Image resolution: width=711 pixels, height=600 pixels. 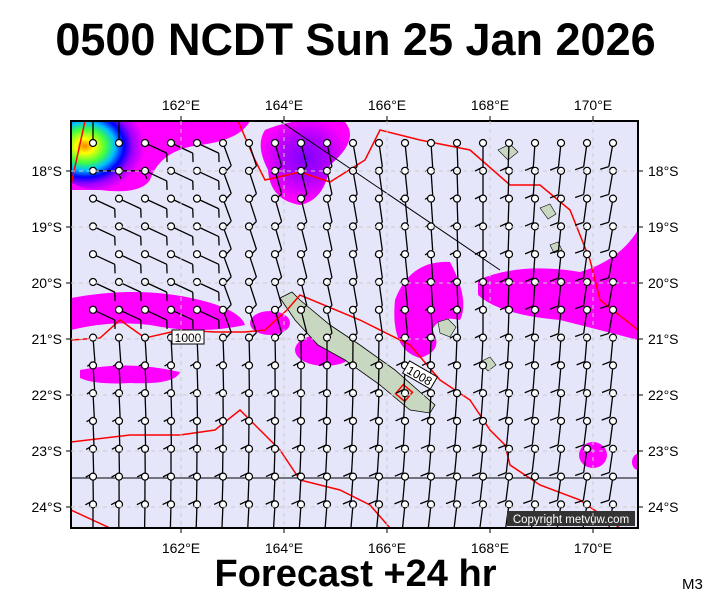 I want to click on svg-text: 1000, so click(x=188, y=338).